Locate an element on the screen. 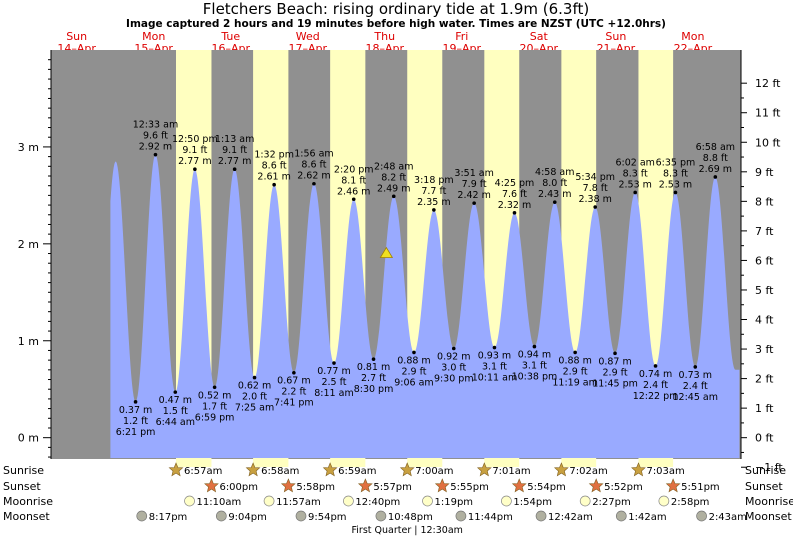 Image resolution: width=793 pixels, height=541 pixels. tide-time-label: 8:30 pm is located at coordinates (374, 389).